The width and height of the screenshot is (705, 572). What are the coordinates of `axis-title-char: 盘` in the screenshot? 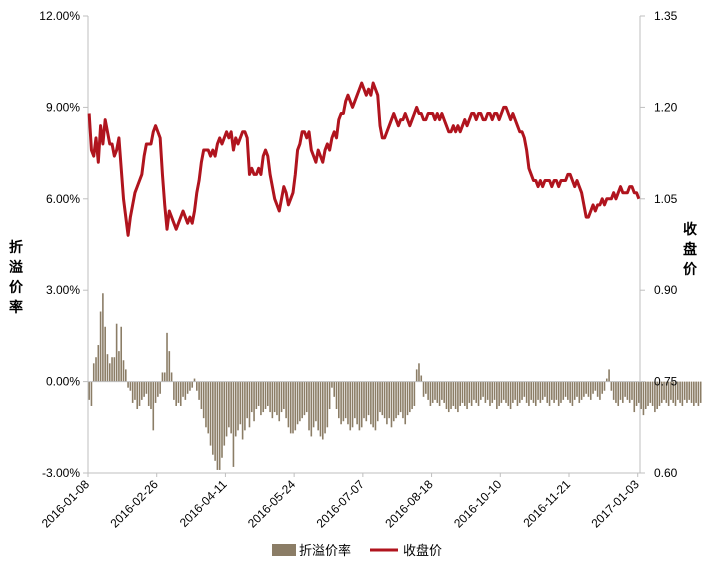 It's located at (690, 249).